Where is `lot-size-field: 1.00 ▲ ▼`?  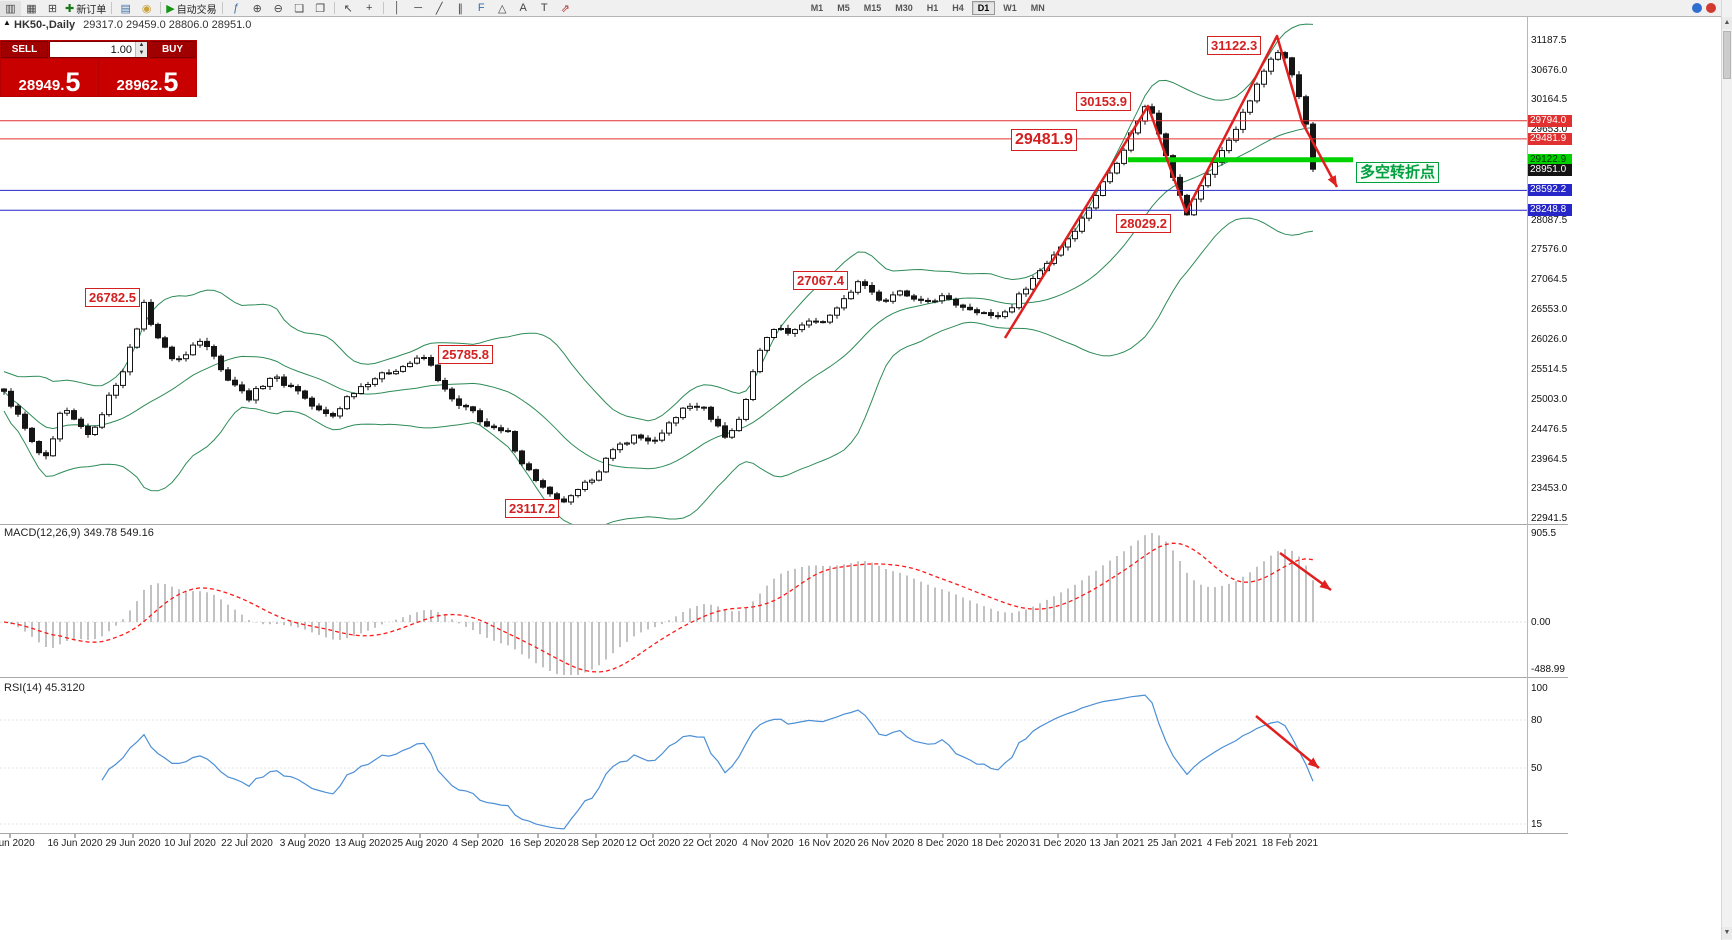
lot-size-field: 1.00 ▲ ▼ is located at coordinates (98, 49).